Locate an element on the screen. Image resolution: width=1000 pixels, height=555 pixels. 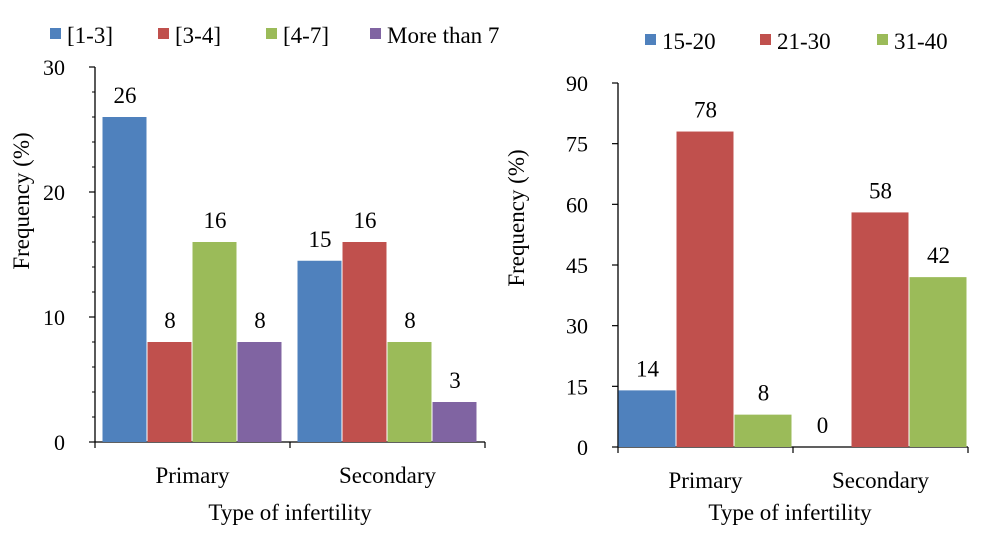
left-y-tick-label: 20 is located at coordinates (54, 192).